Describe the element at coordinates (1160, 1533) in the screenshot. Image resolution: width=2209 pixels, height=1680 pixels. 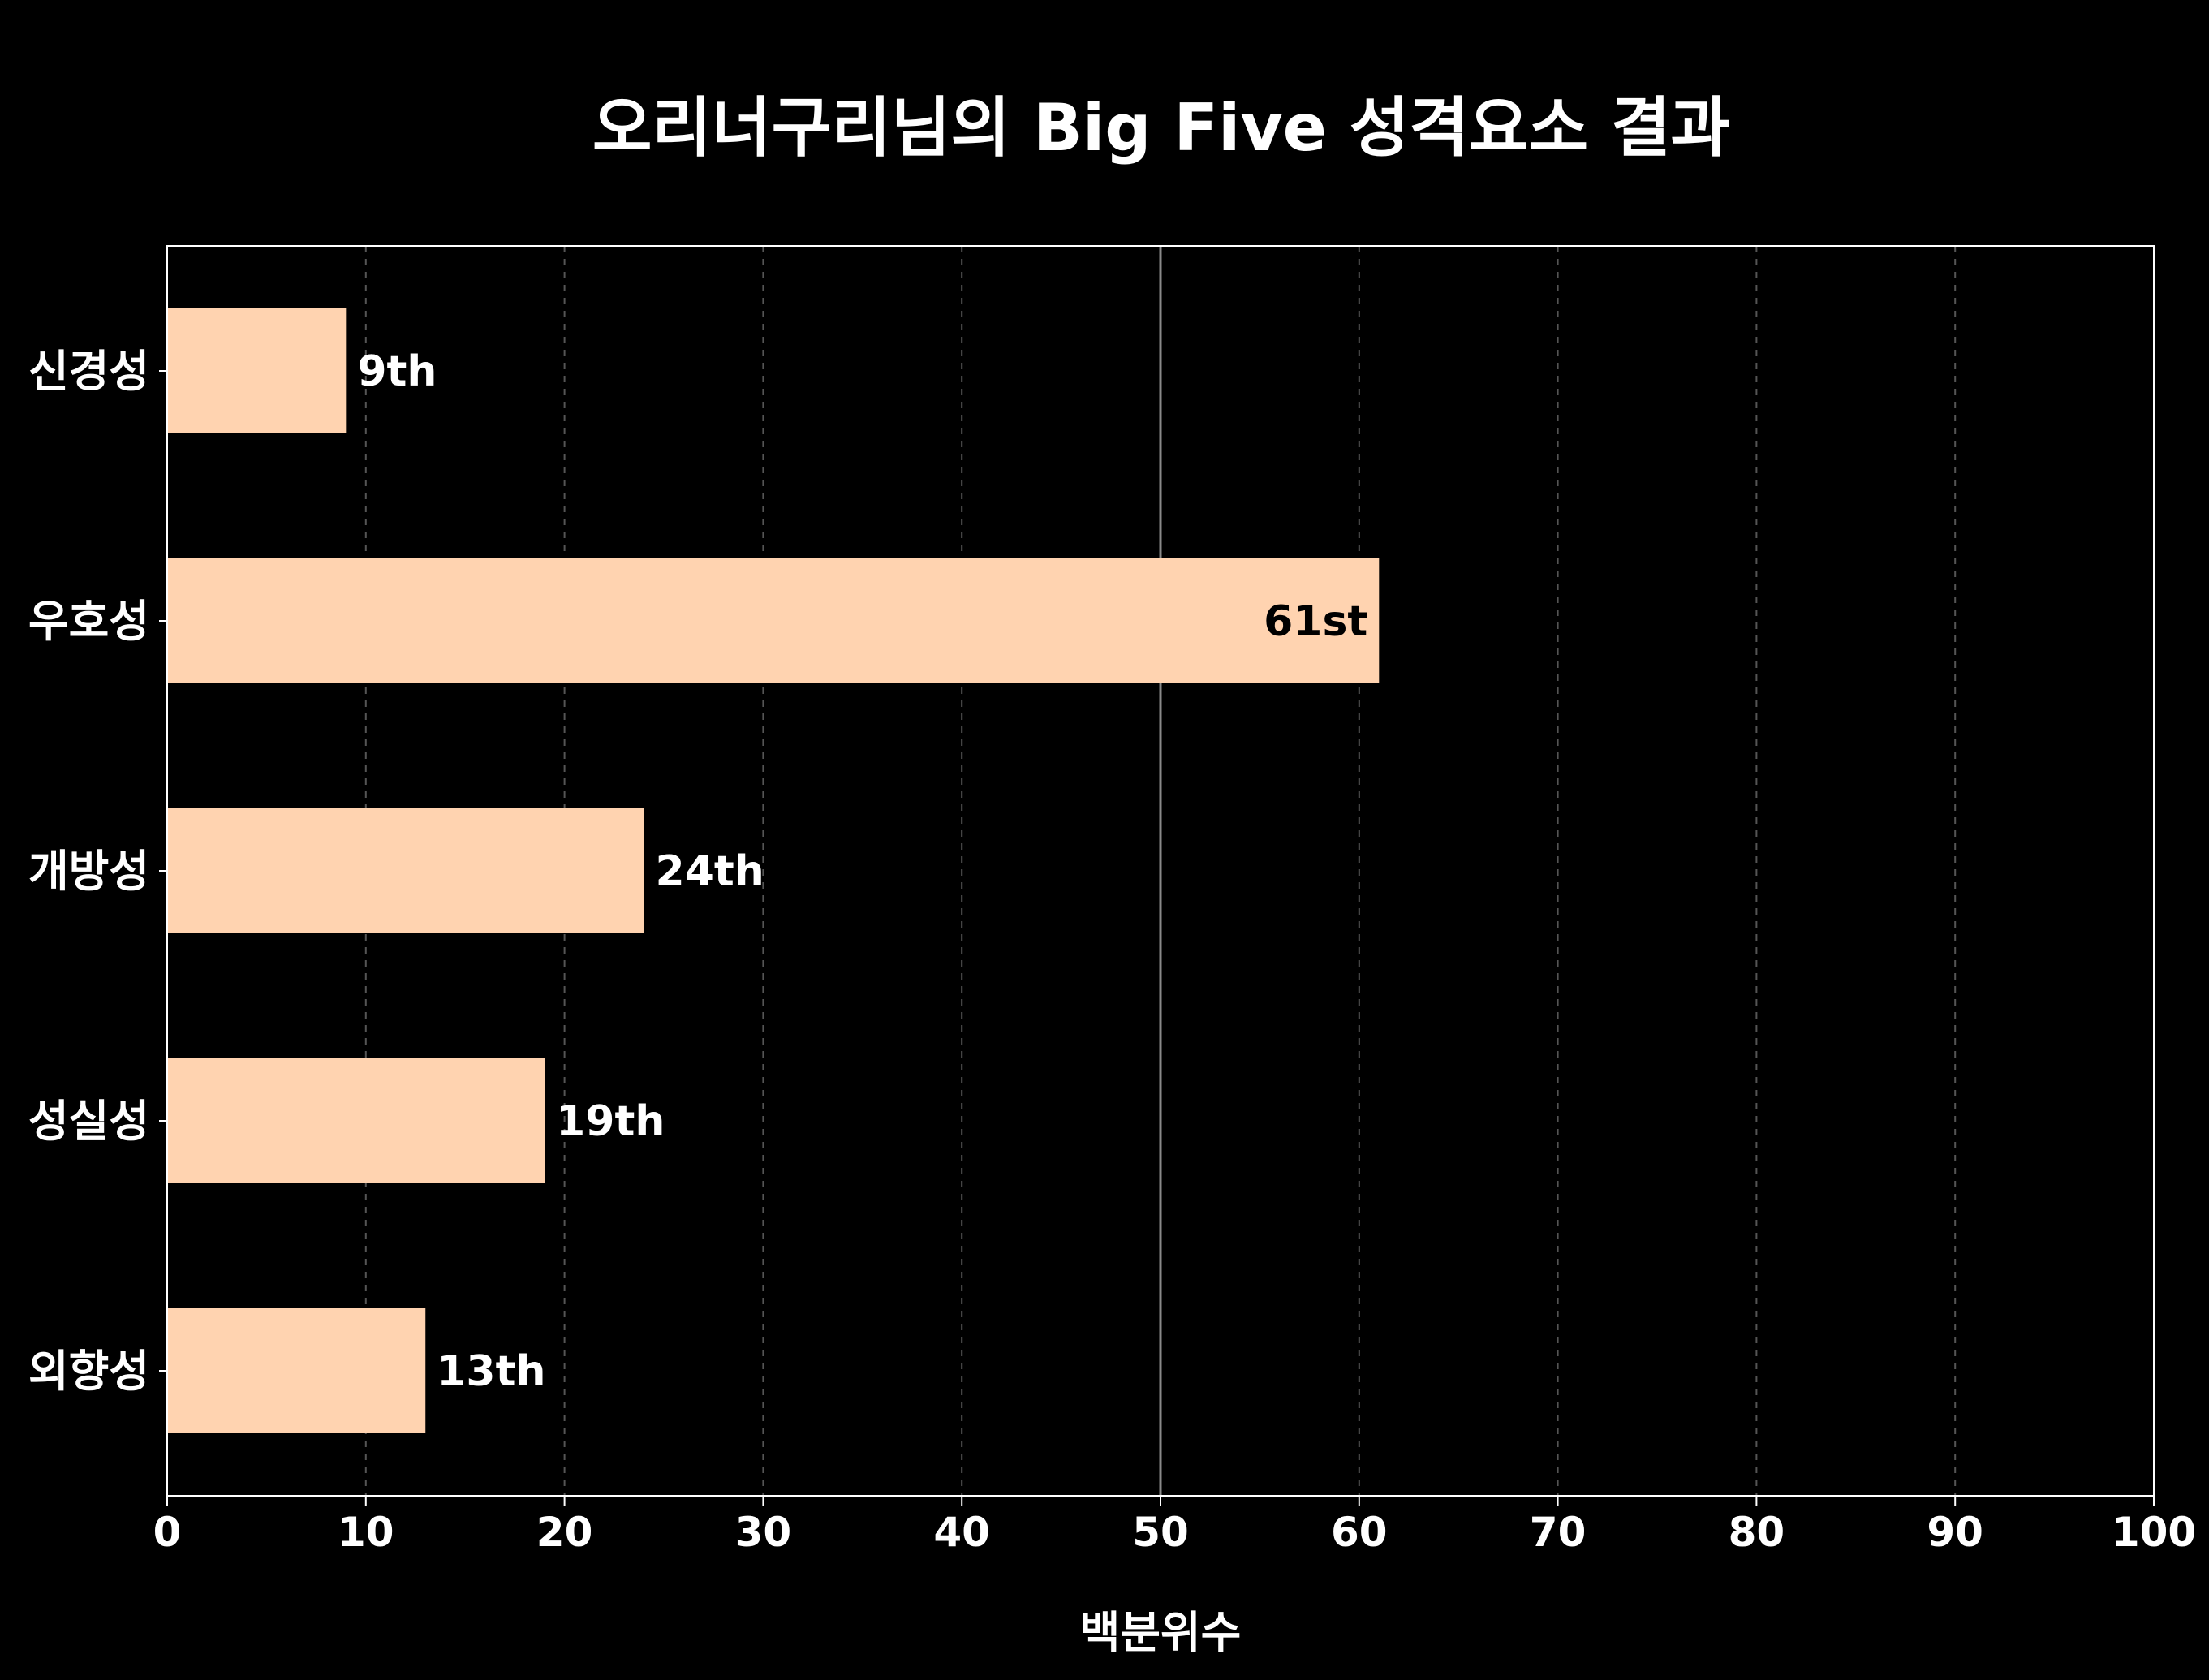
I see `x-tick-label-50: 50` at that location.